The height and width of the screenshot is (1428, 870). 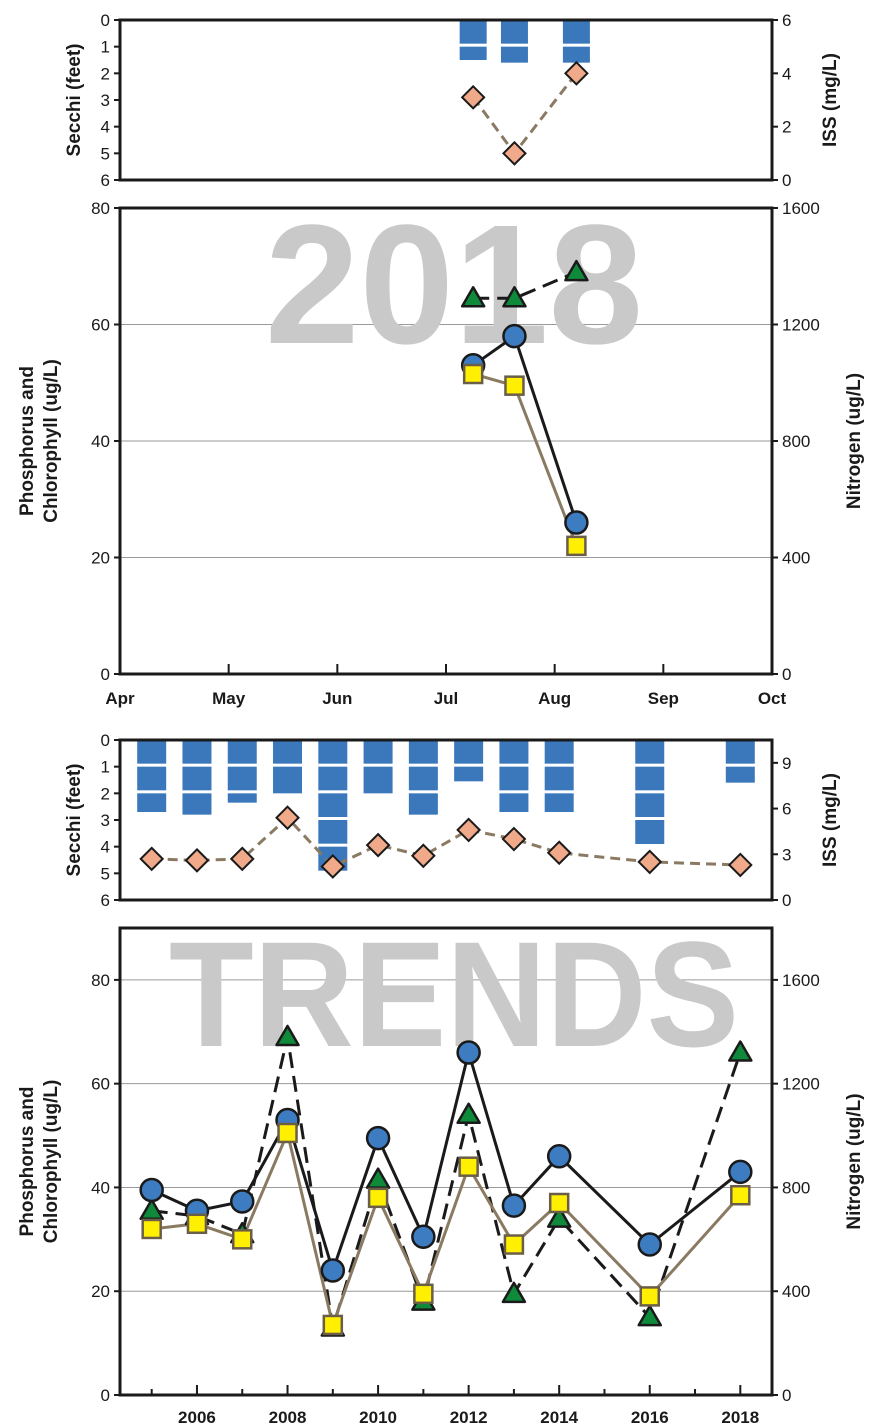 What do you see at coordinates (786, 127) in the screenshot?
I see `y2-tick-label: 2` at bounding box center [786, 127].